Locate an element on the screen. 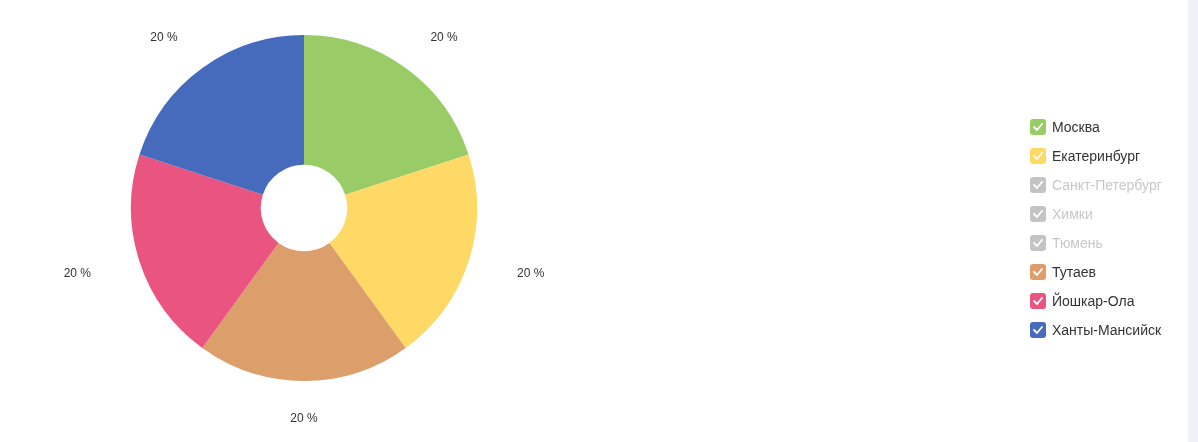  legend-label: Йошкар-Ола is located at coordinates (1093, 300).